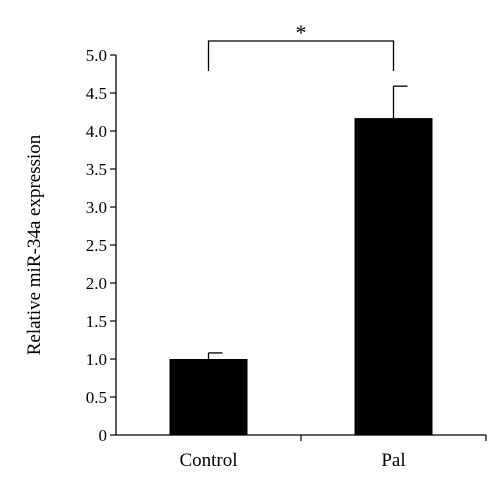 This screenshot has width=500, height=489. What do you see at coordinates (103, 435) in the screenshot?
I see `y-tick-label: 0` at bounding box center [103, 435].